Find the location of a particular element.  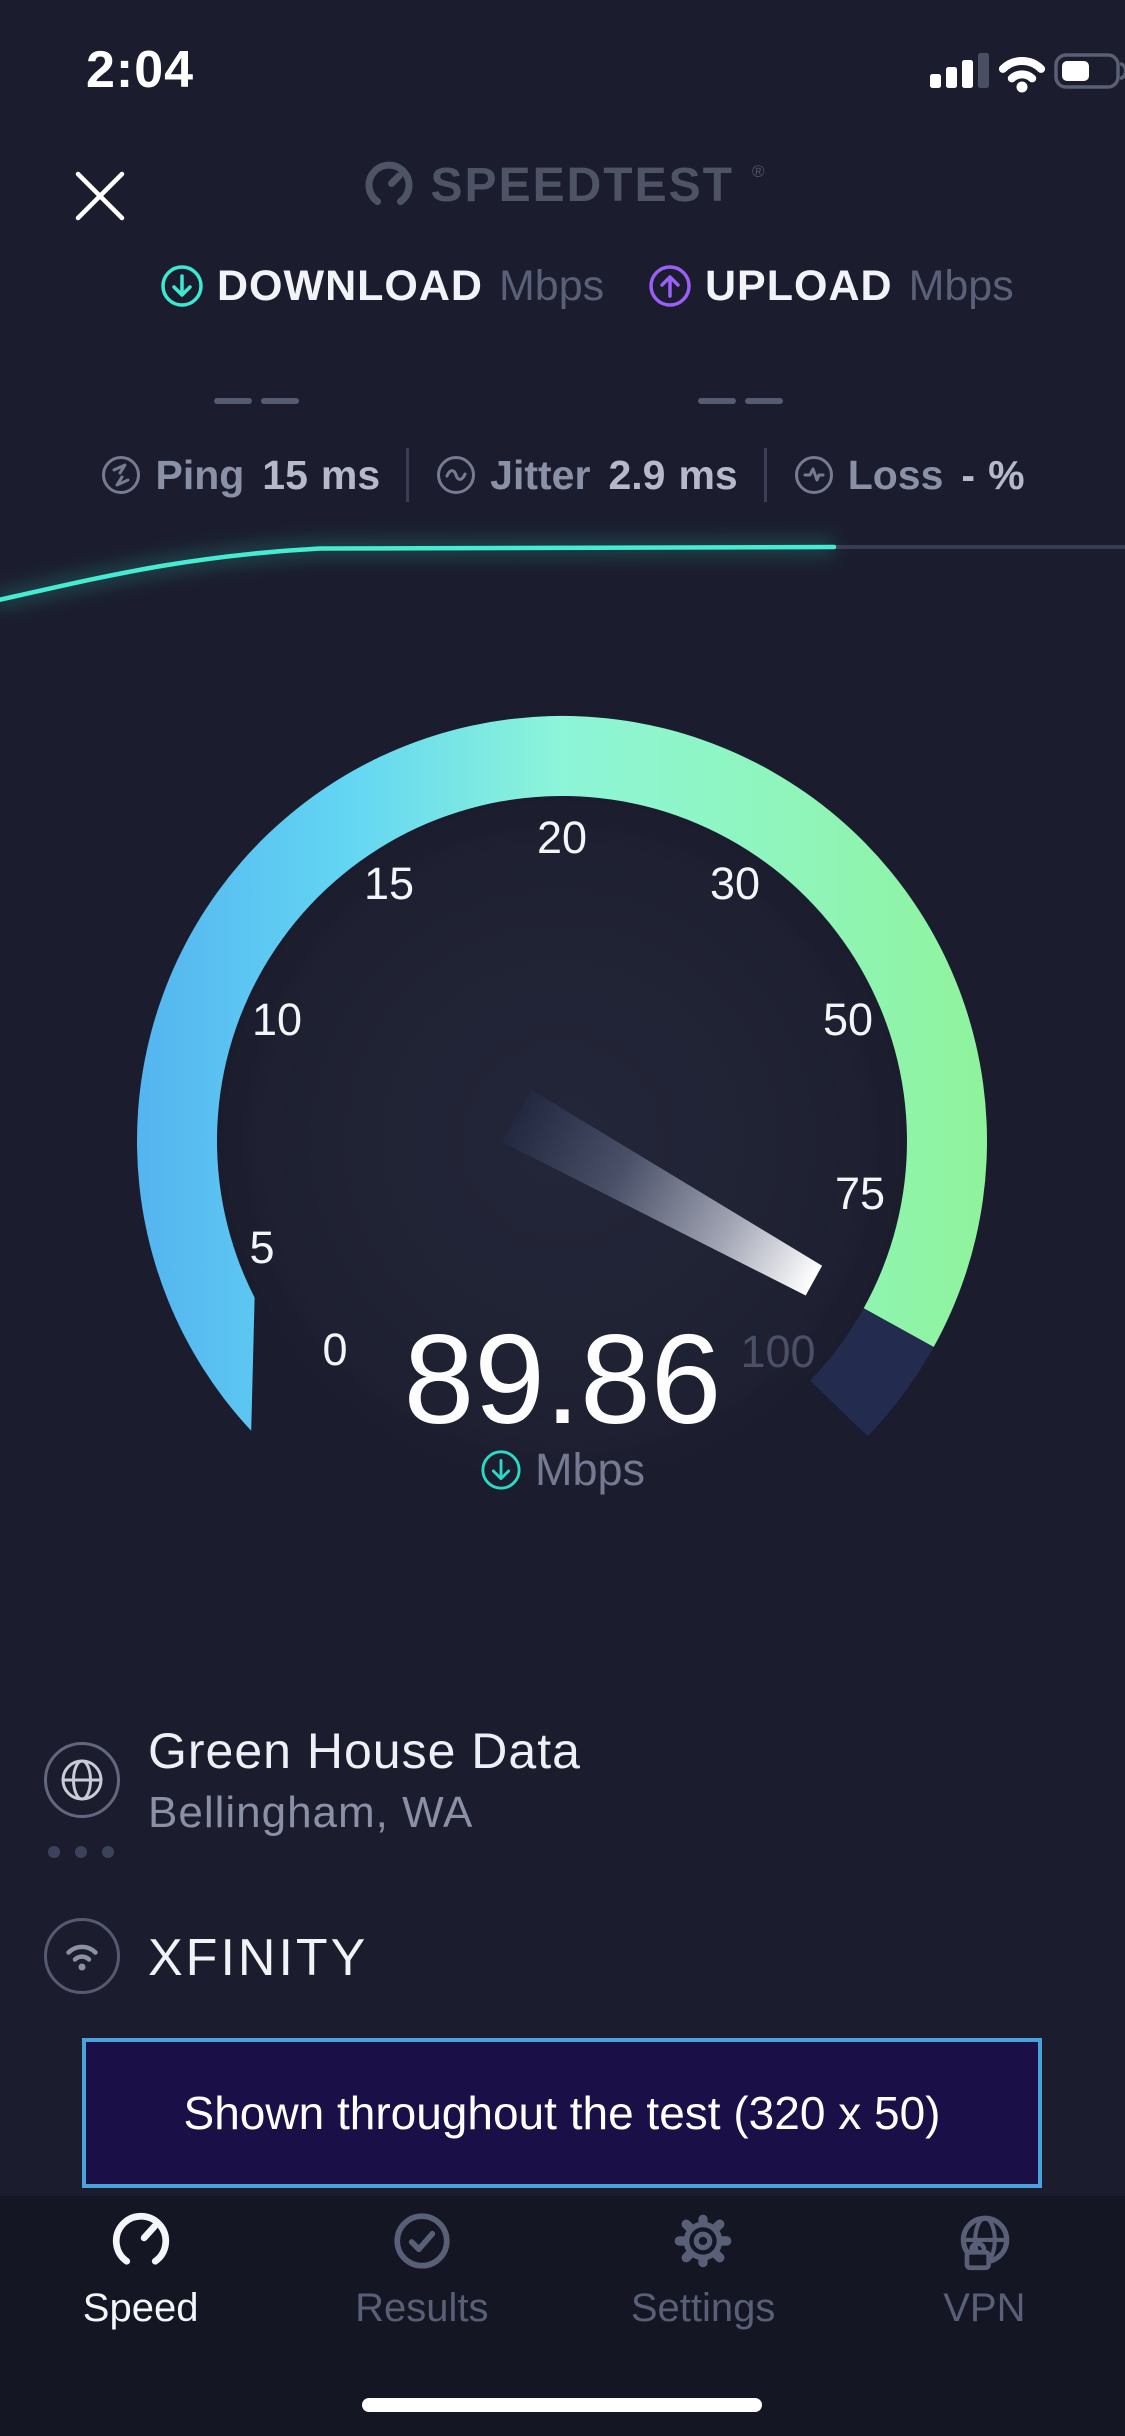

loss-group: Loss - % is located at coordinates (909, 475).